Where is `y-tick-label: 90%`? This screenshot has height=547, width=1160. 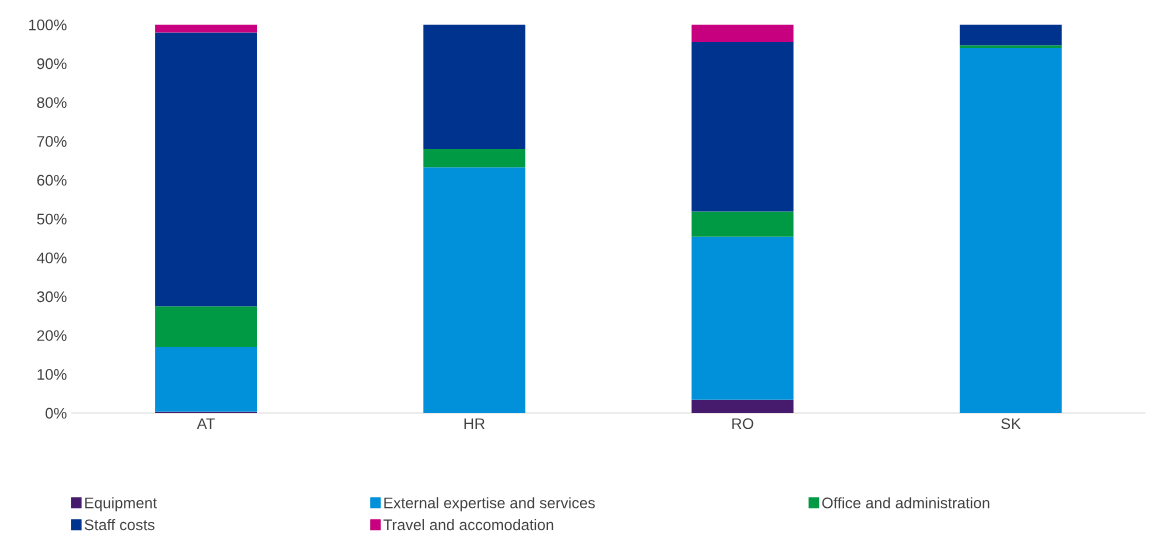
y-tick-label: 90% is located at coordinates (52, 64).